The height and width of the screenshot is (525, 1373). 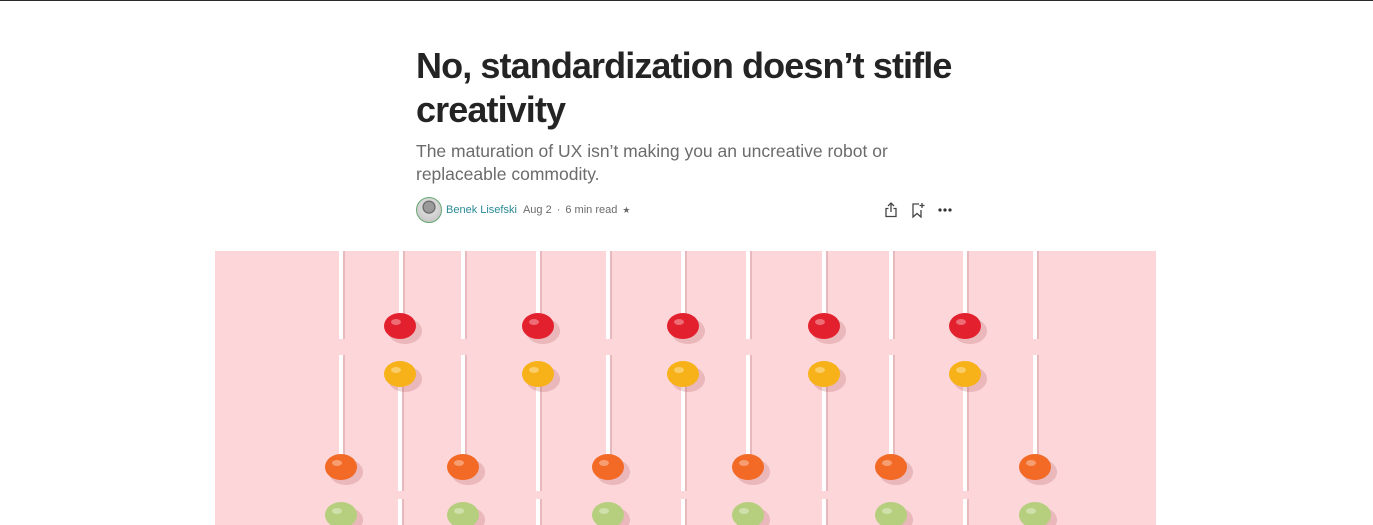 I want to click on byline: Benek Lisefski Aug 2 · 6 min read ★, so click(x=687, y=210).